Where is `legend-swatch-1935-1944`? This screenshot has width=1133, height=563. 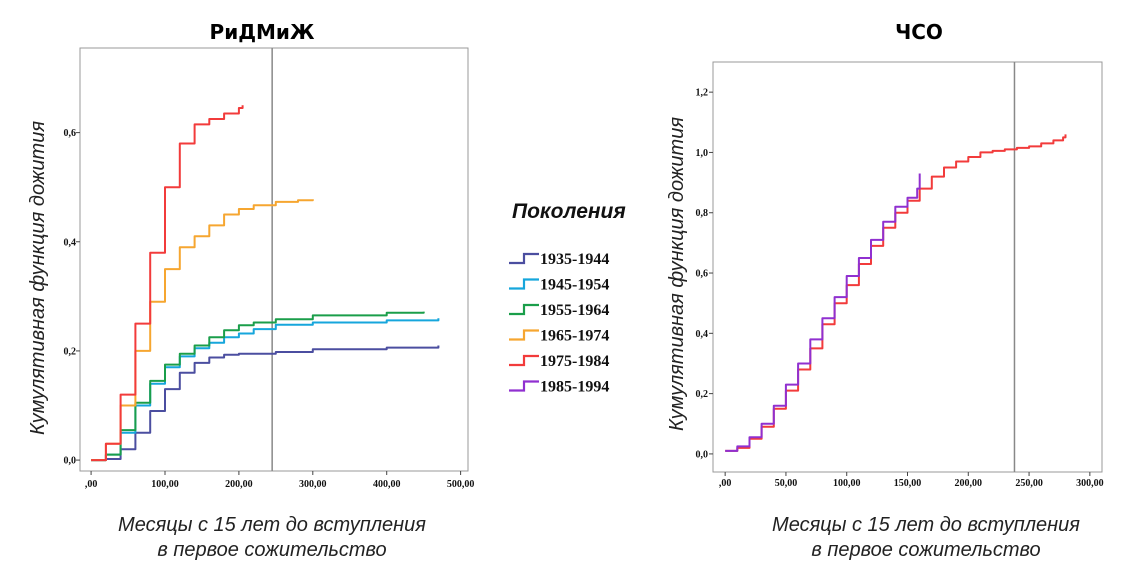 legend-swatch-1935-1944 is located at coordinates (524, 258).